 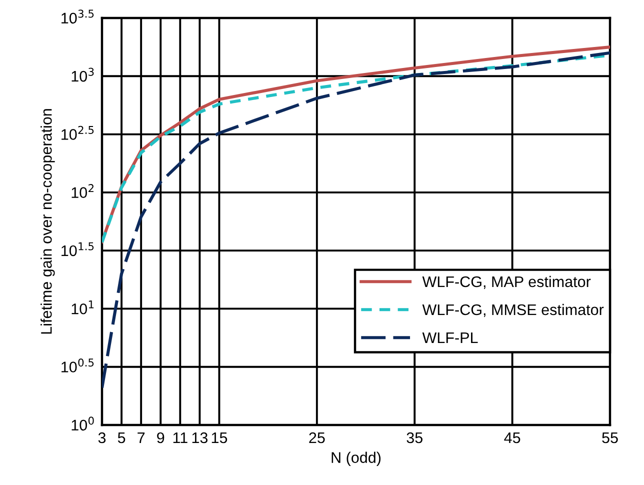 What do you see at coordinates (200, 438) in the screenshot?
I see `x-tick-label: 13` at bounding box center [200, 438].